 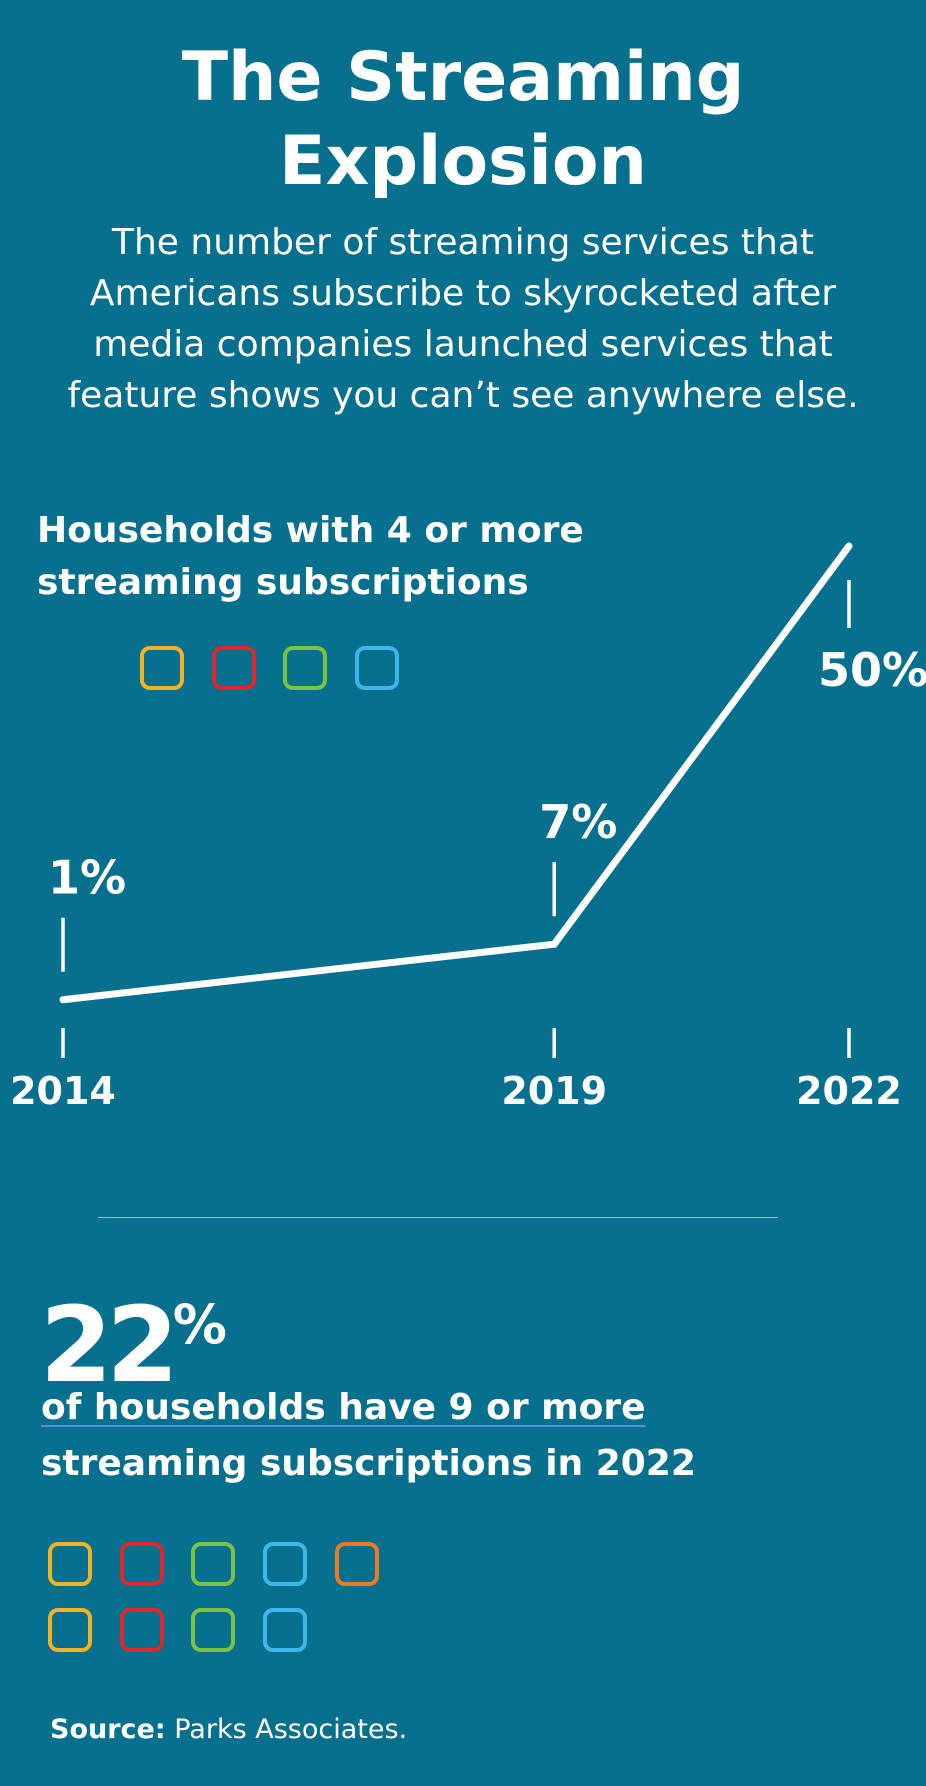 What do you see at coordinates (849, 1091) in the screenshot?
I see `x-tick-label: 2022` at bounding box center [849, 1091].